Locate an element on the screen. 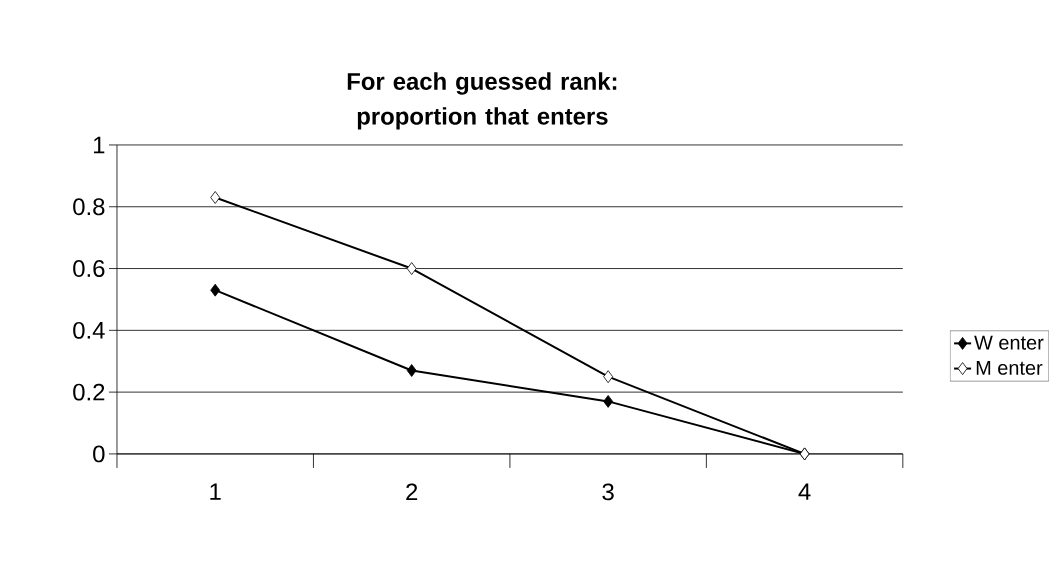 The image size is (1049, 563). x-tick-label: 3 is located at coordinates (608, 492).